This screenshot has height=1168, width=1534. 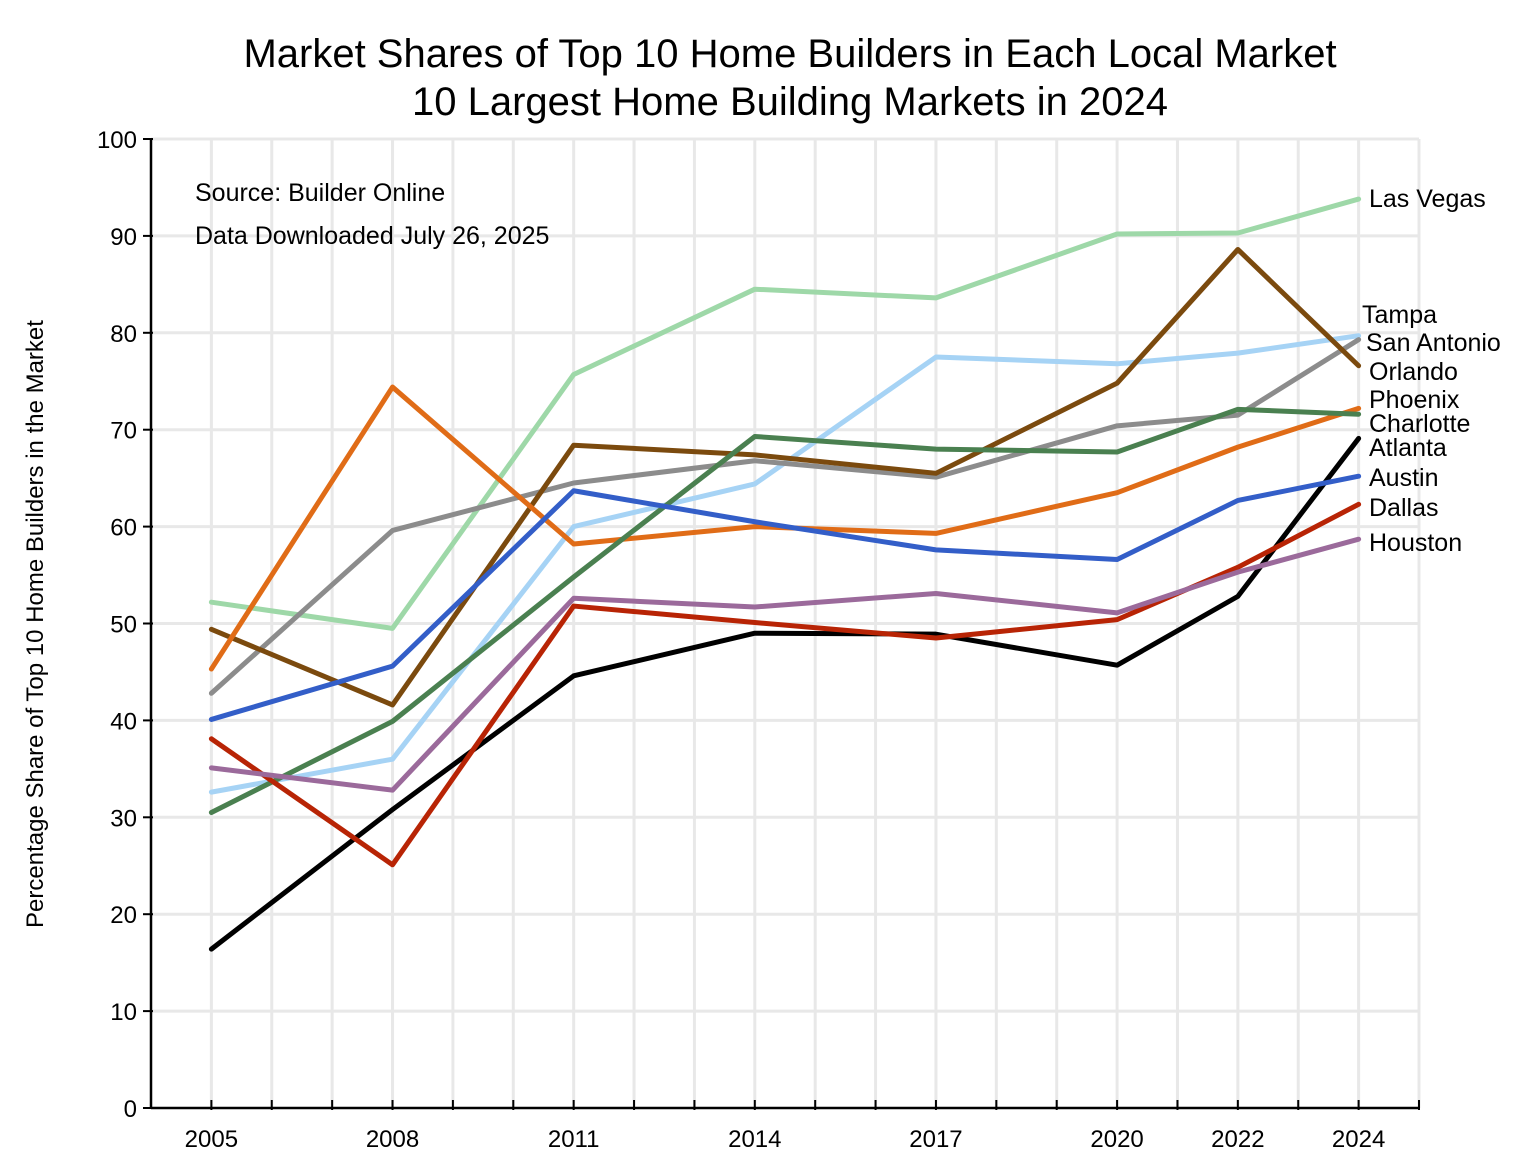 I want to click on series-label-orlando: Orlando, so click(x=1413, y=372).